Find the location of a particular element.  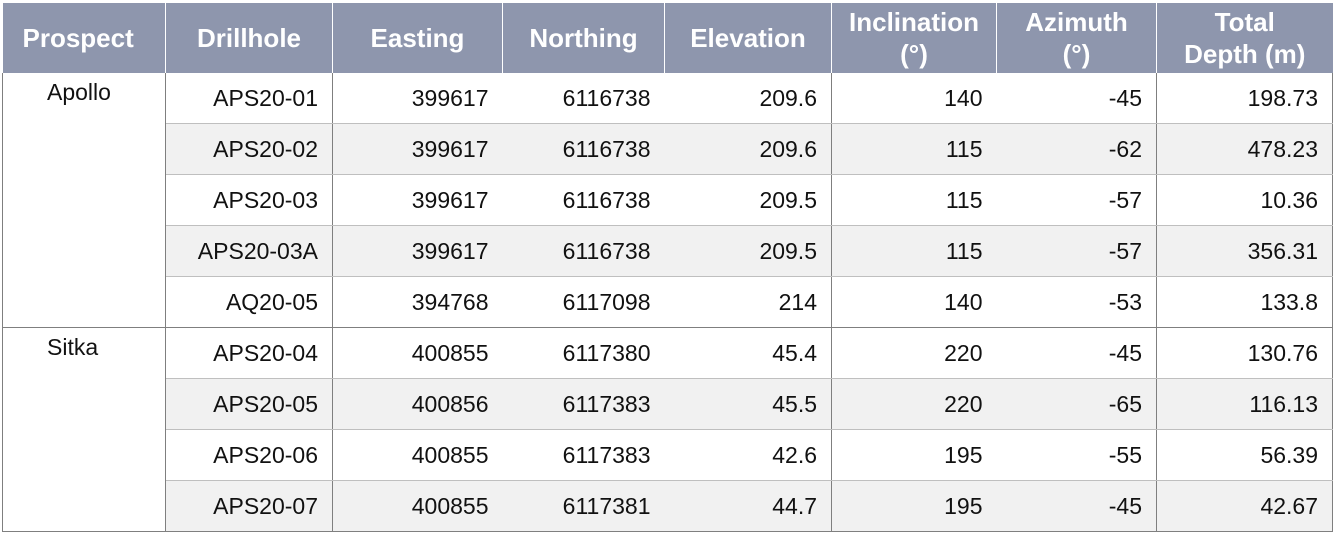

drillhole-cell: APS20-05 is located at coordinates (249, 404).